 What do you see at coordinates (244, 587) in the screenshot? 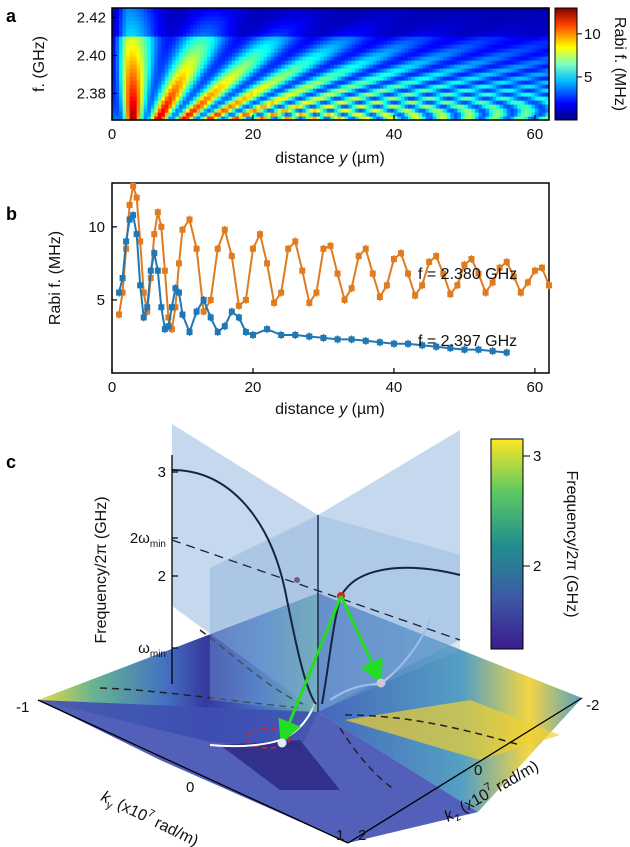
I see `dispersion-curve-ky` at bounding box center [244, 587].